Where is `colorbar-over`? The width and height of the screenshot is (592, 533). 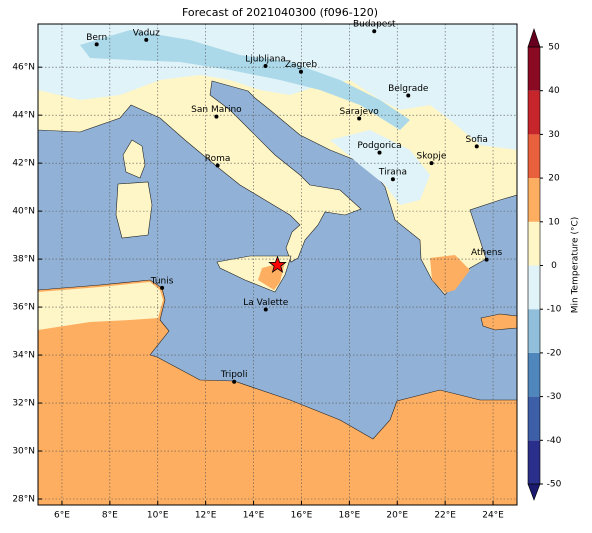
colorbar-over is located at coordinates (534, 38).